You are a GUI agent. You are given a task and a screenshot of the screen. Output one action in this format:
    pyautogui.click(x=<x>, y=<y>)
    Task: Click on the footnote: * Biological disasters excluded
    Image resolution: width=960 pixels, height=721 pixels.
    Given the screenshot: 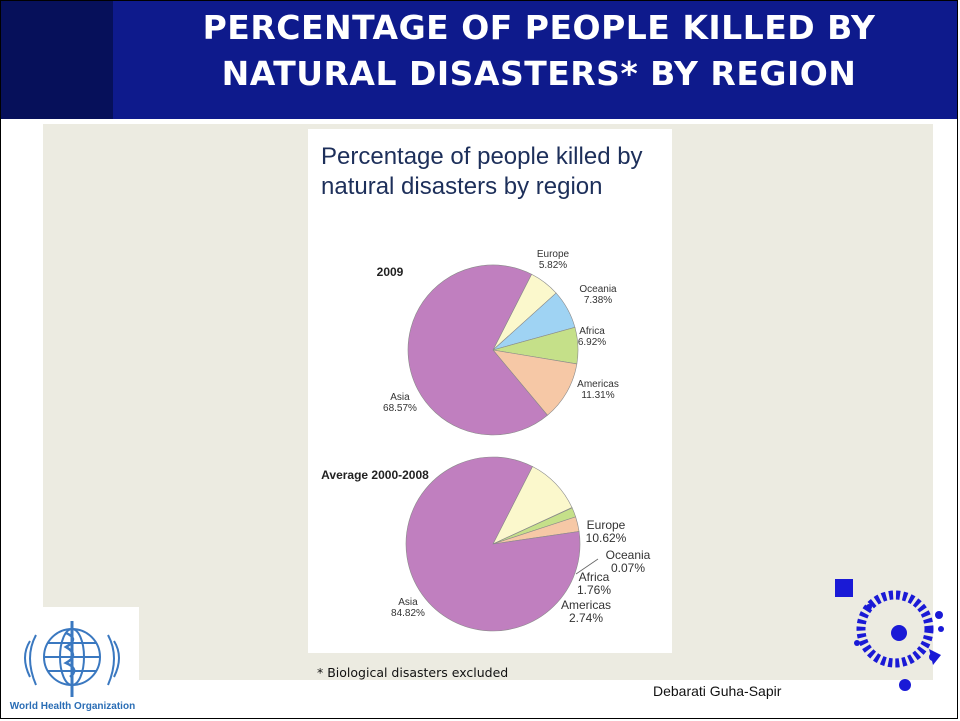 What is the action you would take?
    pyautogui.click(x=413, y=672)
    